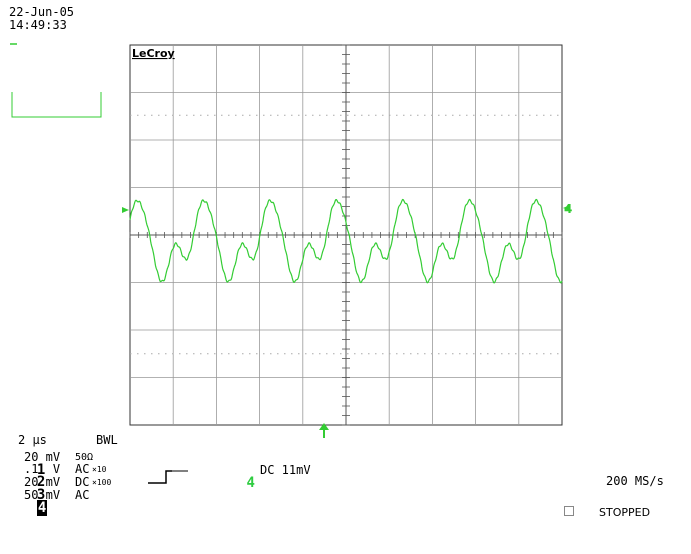 This screenshot has width=691, height=554. Describe the element at coordinates (42, 12) in the screenshot. I see `date-label: 22-Jun-05` at that location.